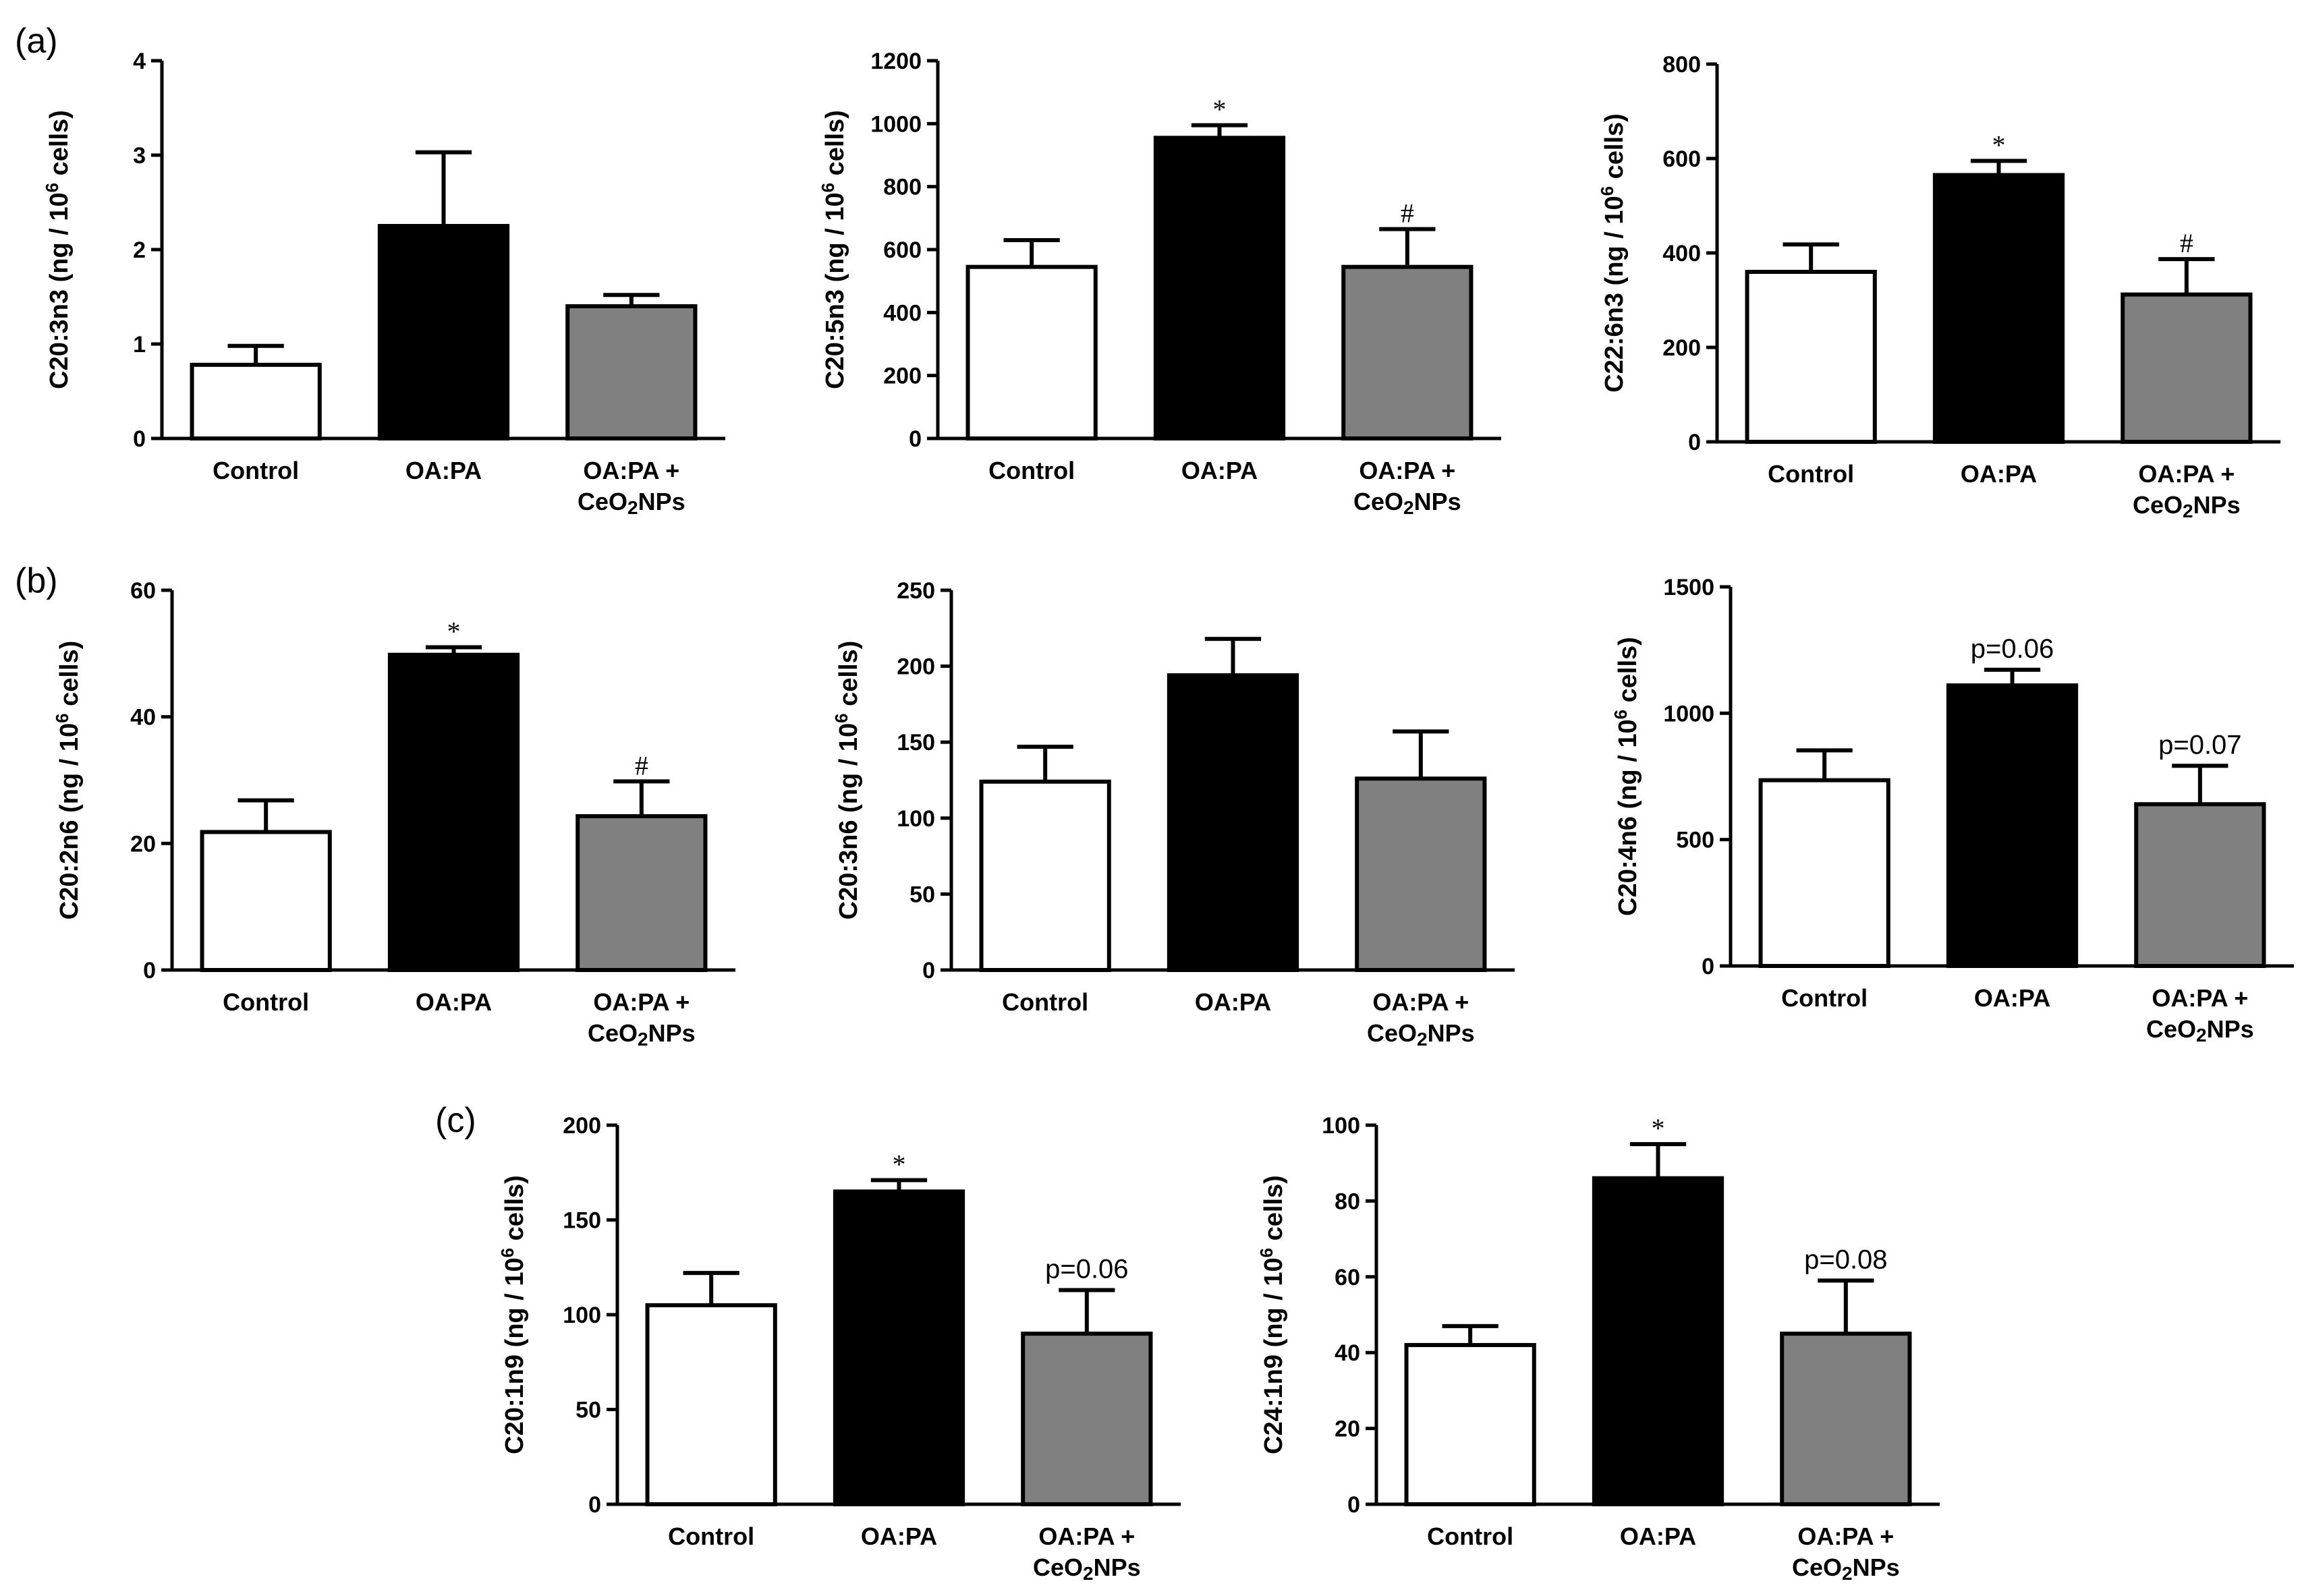  I want to click on y-tick-label: 1200, so click(896, 61).